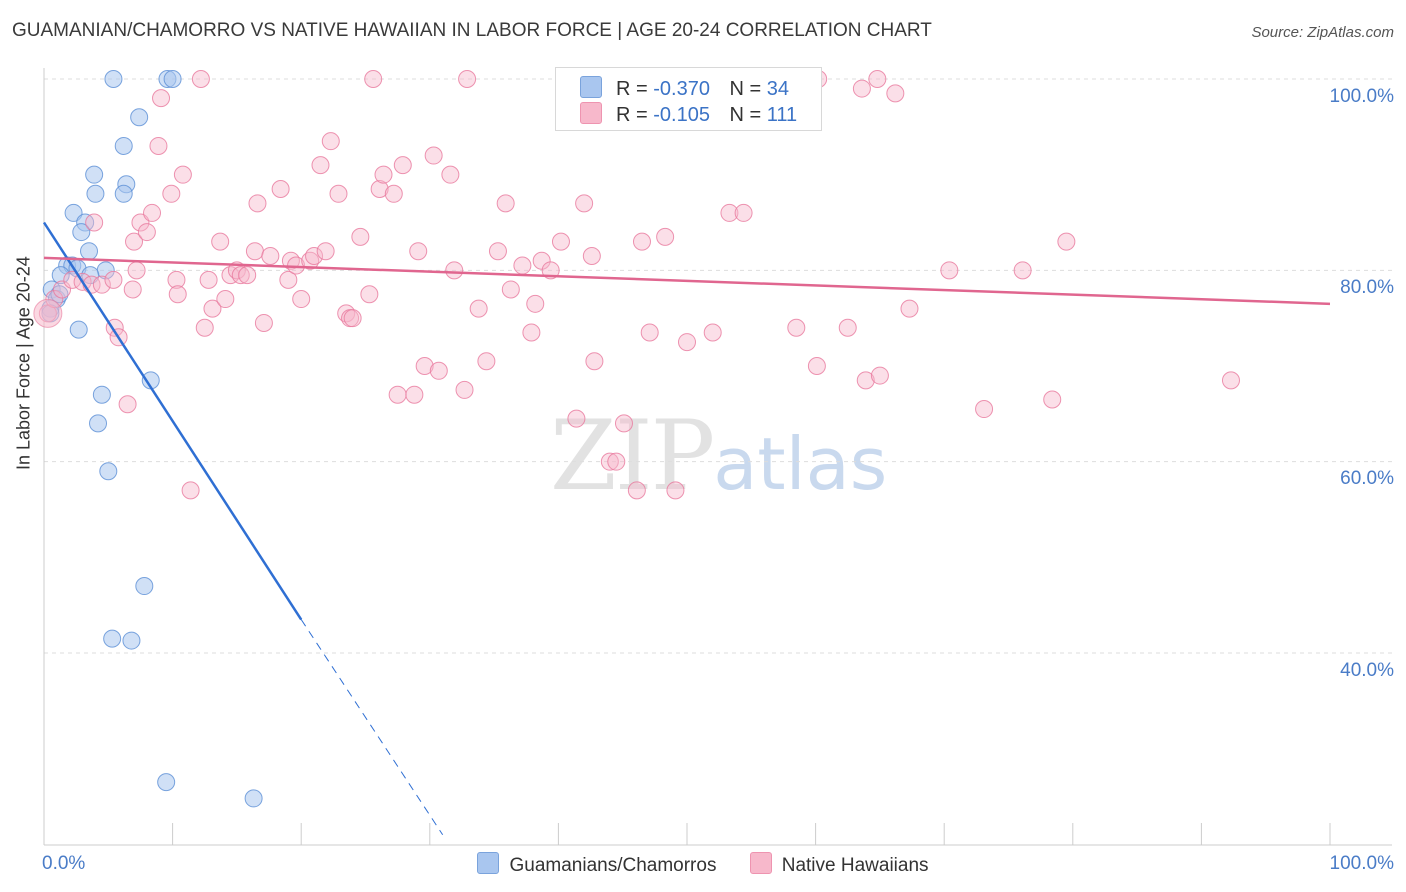 This screenshot has height=892, width=1406. What do you see at coordinates (591, 113) in the screenshot?
I see `legend-swatch-hawaiian` at bounding box center [591, 113].